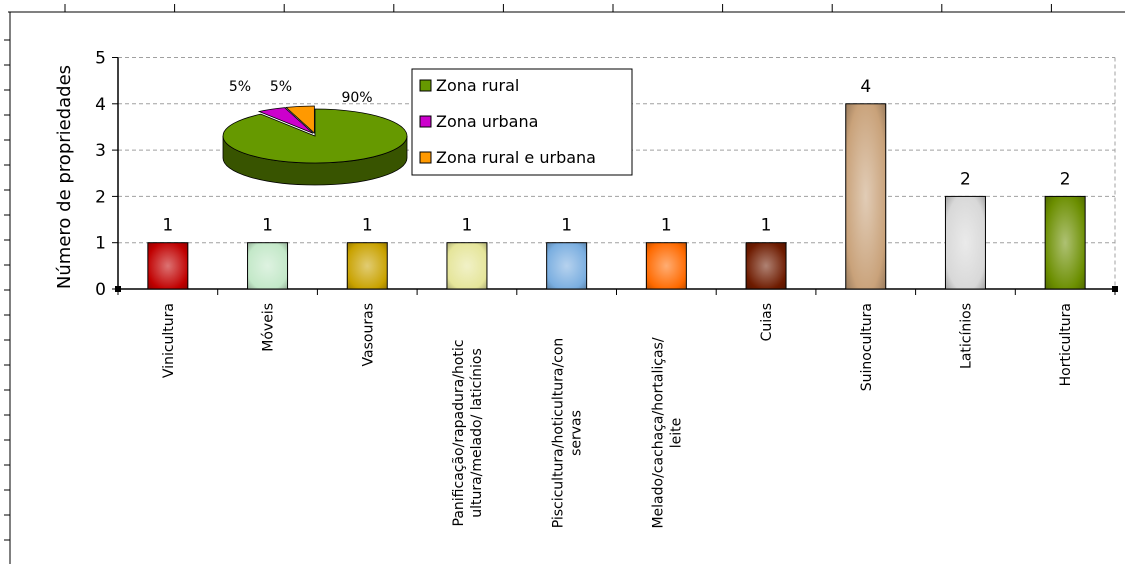  What do you see at coordinates (100, 290) in the screenshot?
I see `y-tick-label: 0` at bounding box center [100, 290].